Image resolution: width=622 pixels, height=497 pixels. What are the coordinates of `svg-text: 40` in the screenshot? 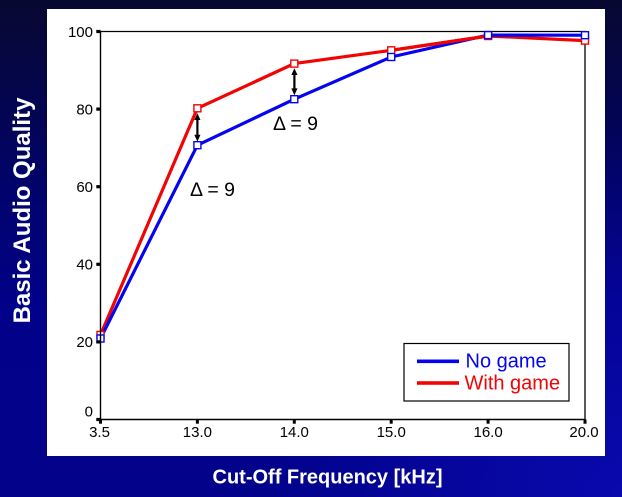 It's located at (84, 265).